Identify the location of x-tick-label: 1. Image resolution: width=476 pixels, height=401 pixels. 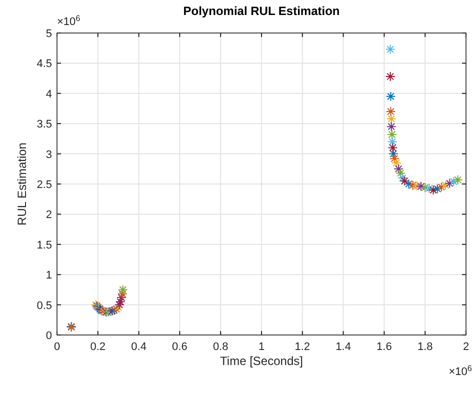
(261, 347).